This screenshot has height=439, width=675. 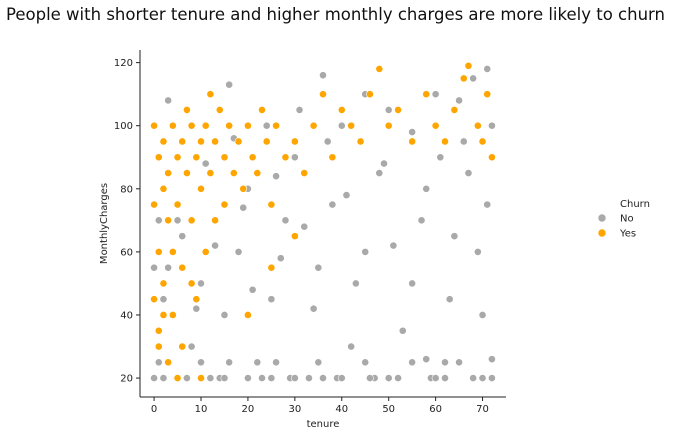 I want to click on x-tick-label: 30, so click(x=294, y=409).